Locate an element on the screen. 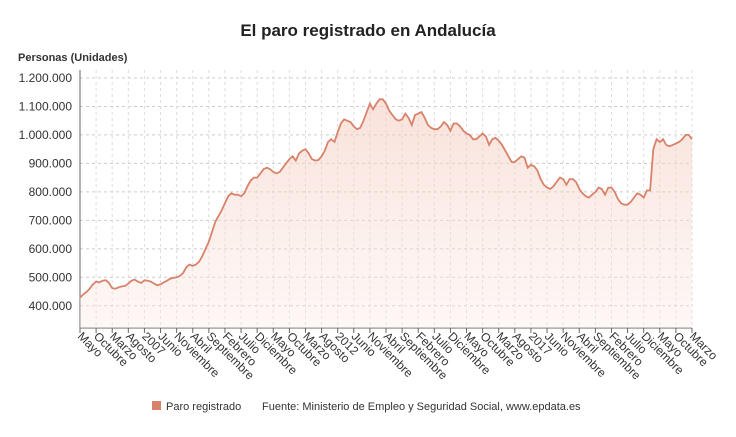 This screenshot has width=736, height=437. y-tick-label: 800.000 is located at coordinates (51, 192).